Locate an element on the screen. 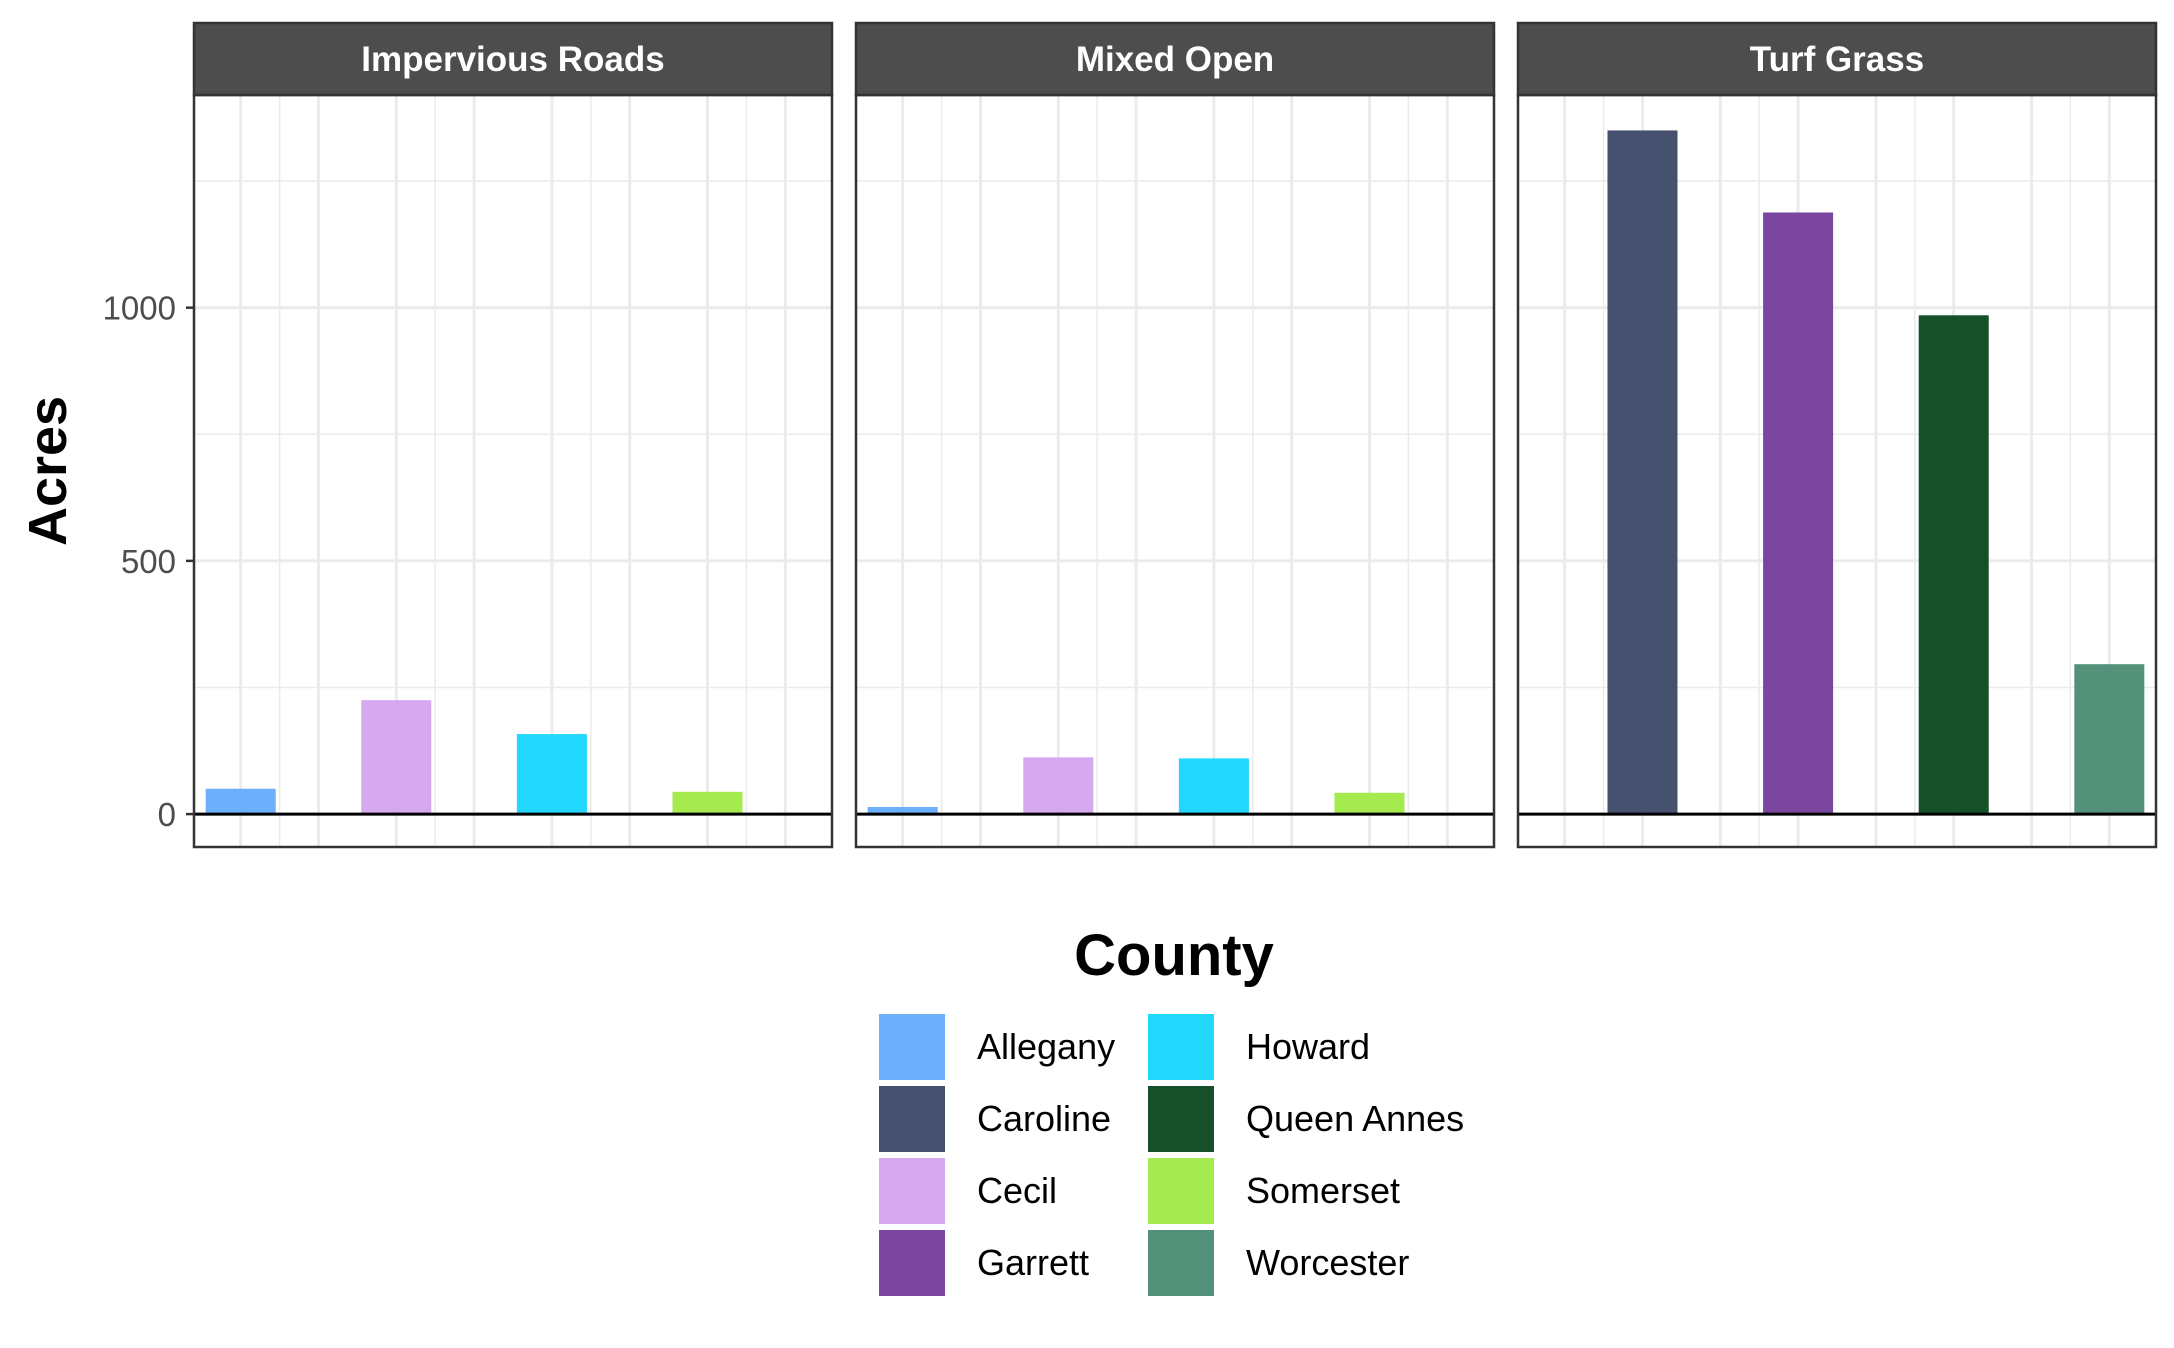 The width and height of the screenshot is (2174, 1348). legend-label: Howard is located at coordinates (1308, 1046).